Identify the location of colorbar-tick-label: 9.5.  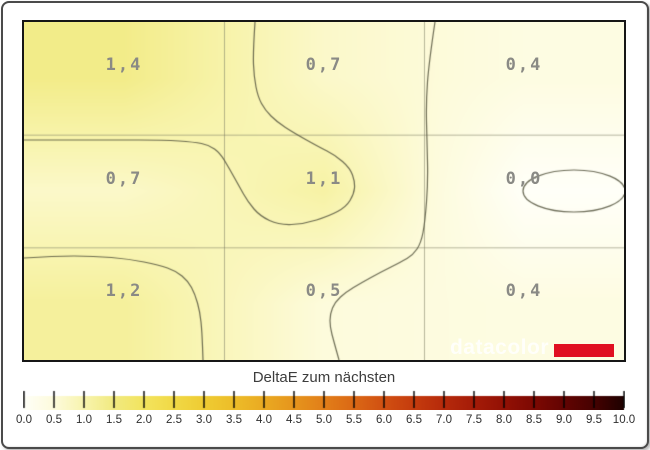
(594, 420).